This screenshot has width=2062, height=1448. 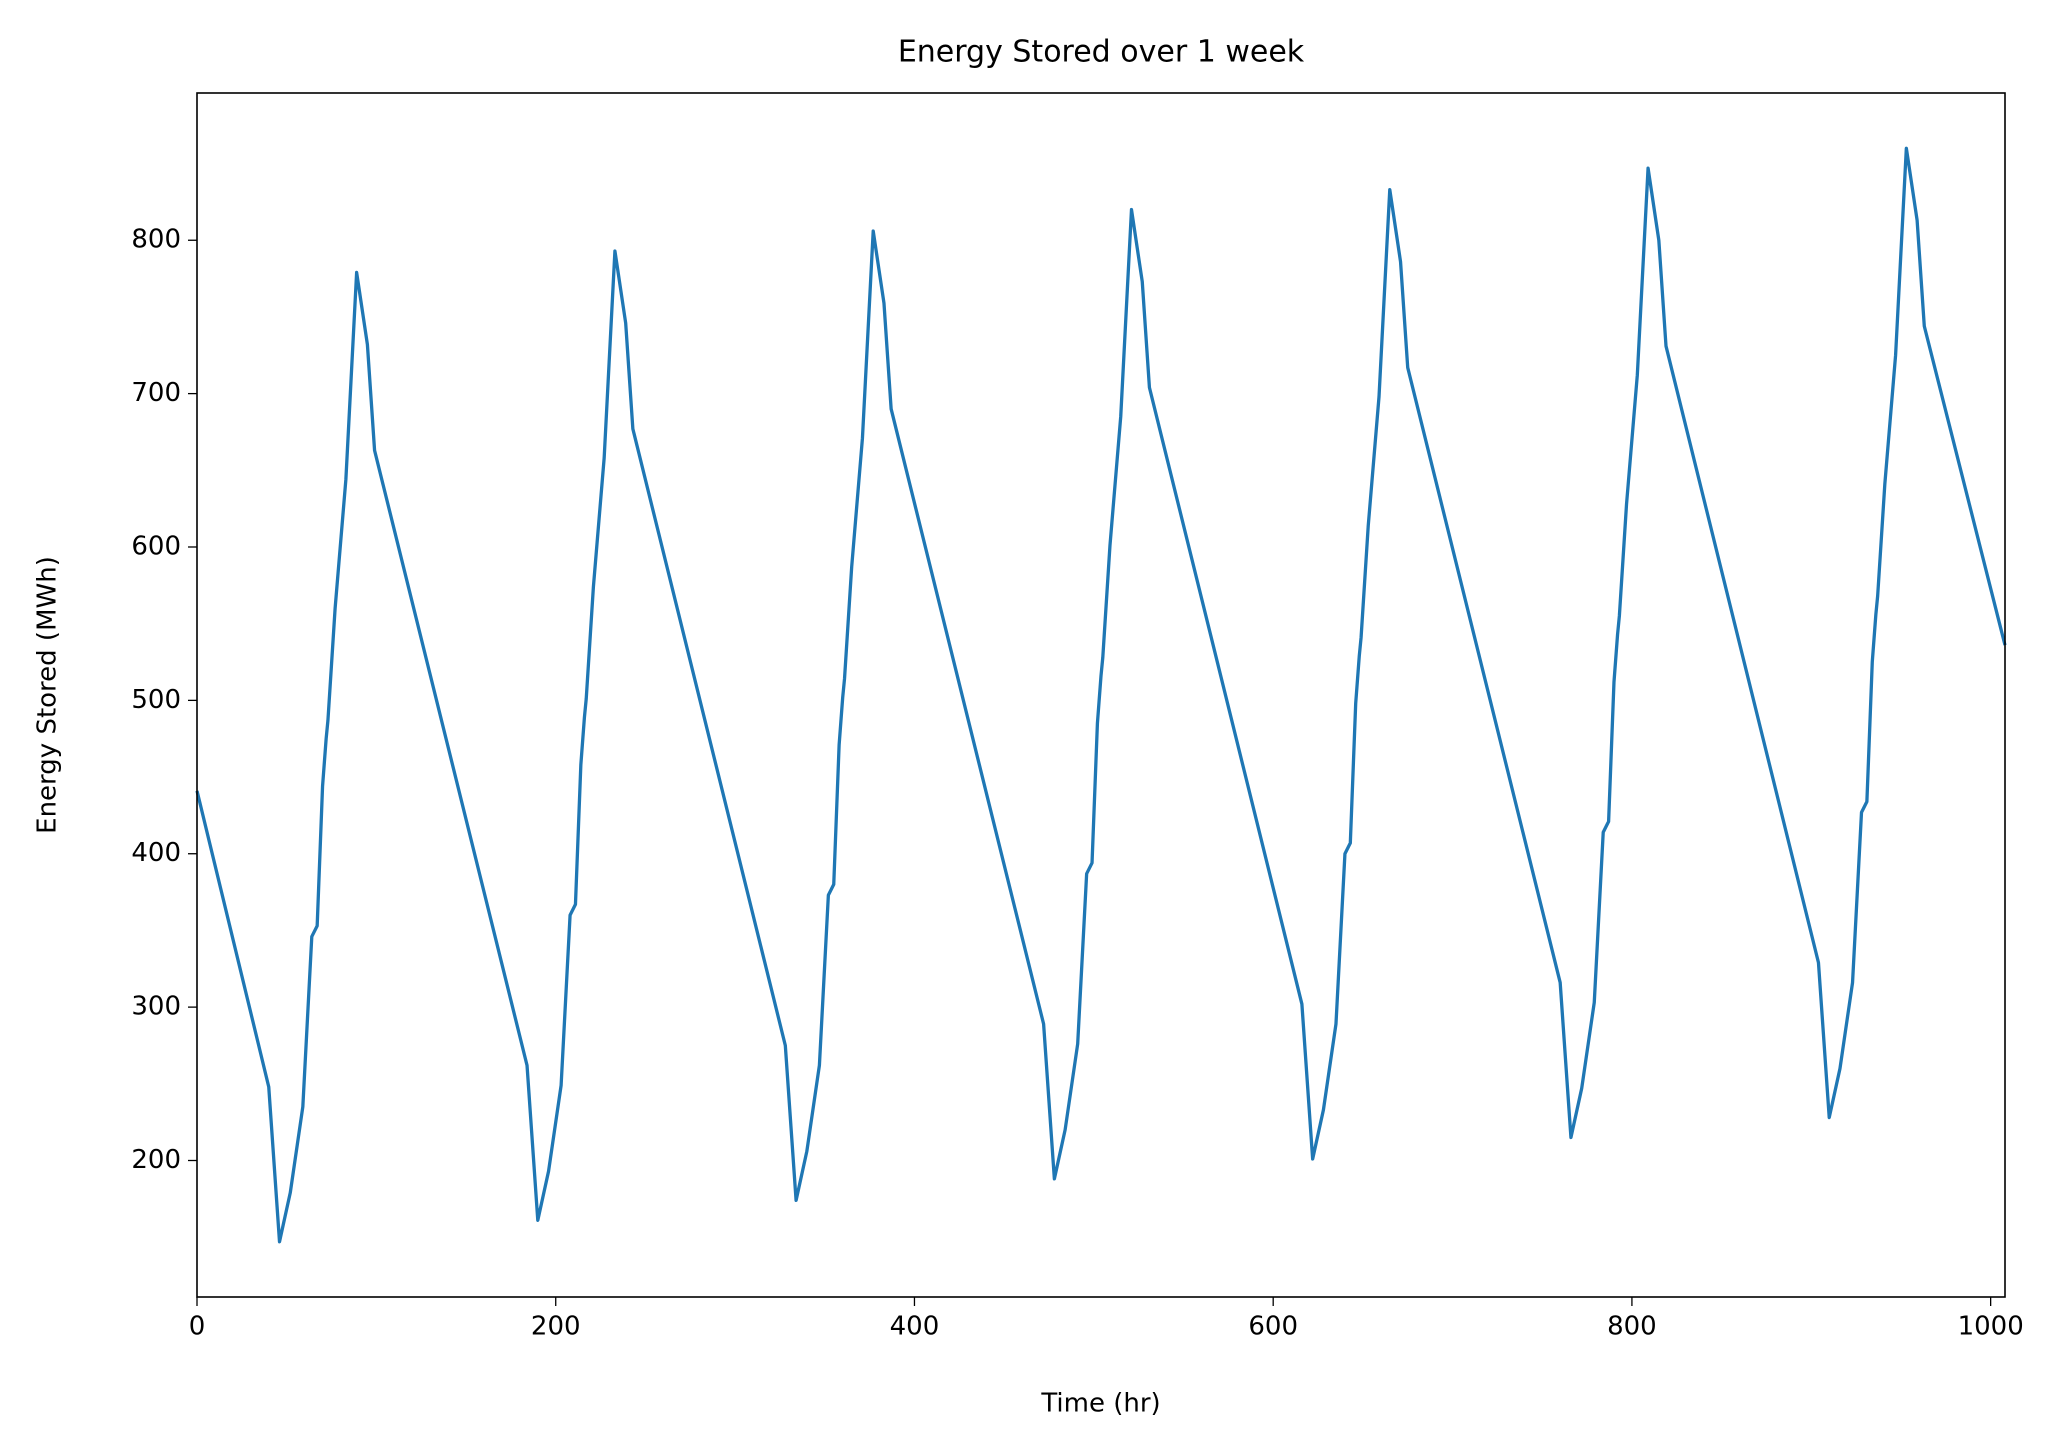 What do you see at coordinates (915, 1327) in the screenshot?
I see `x-tick-label: 400` at bounding box center [915, 1327].